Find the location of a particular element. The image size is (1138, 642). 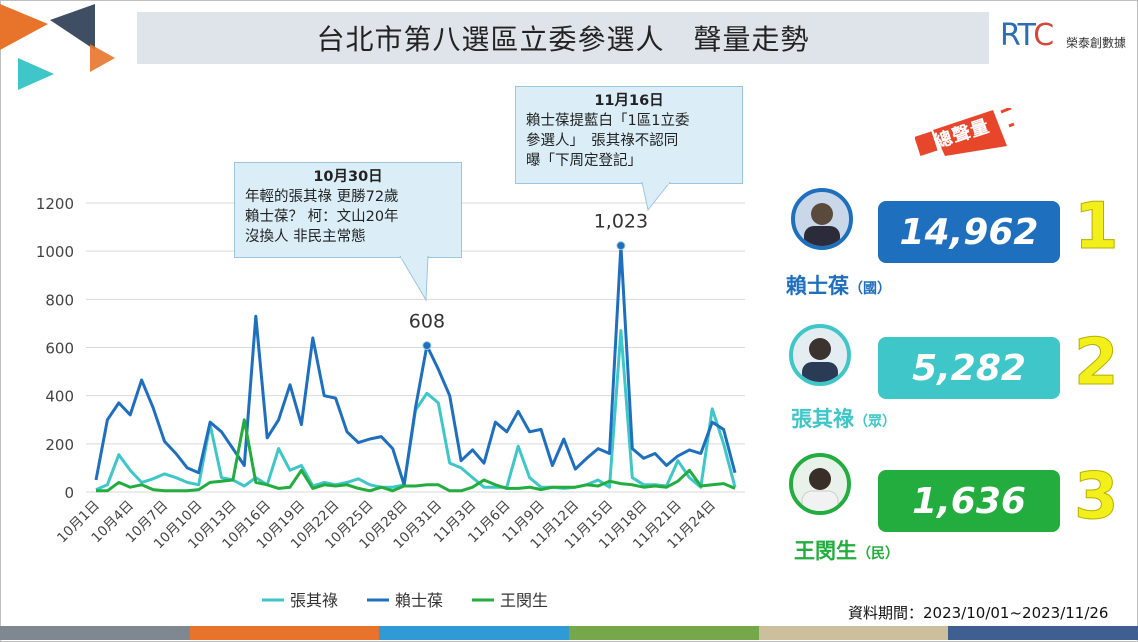

legend-label: 賴士葆 is located at coordinates (419, 600).